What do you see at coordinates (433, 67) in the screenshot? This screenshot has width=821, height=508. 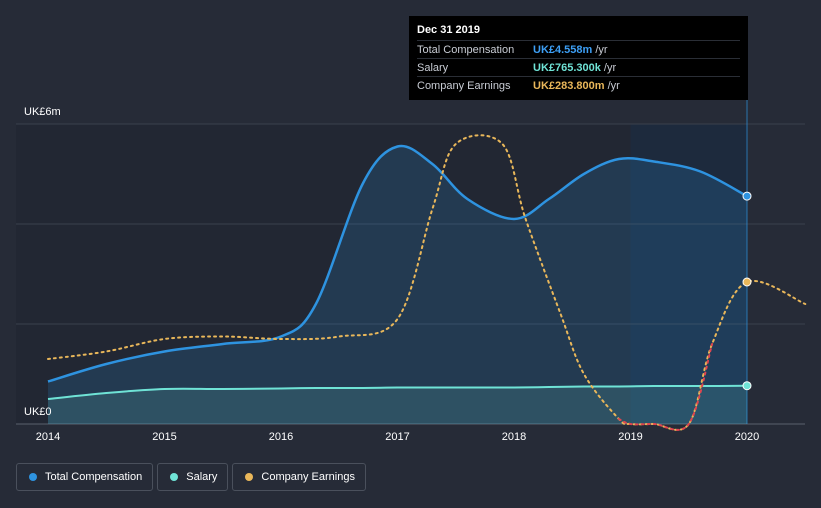 I see `tooltip-label: Salary` at bounding box center [433, 67].